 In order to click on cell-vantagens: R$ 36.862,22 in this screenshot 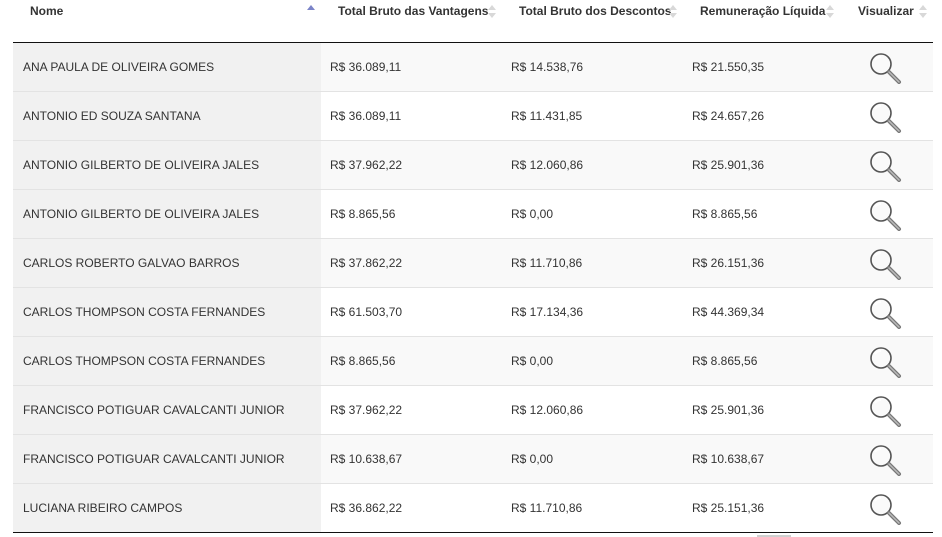, I will do `click(366, 508)`.